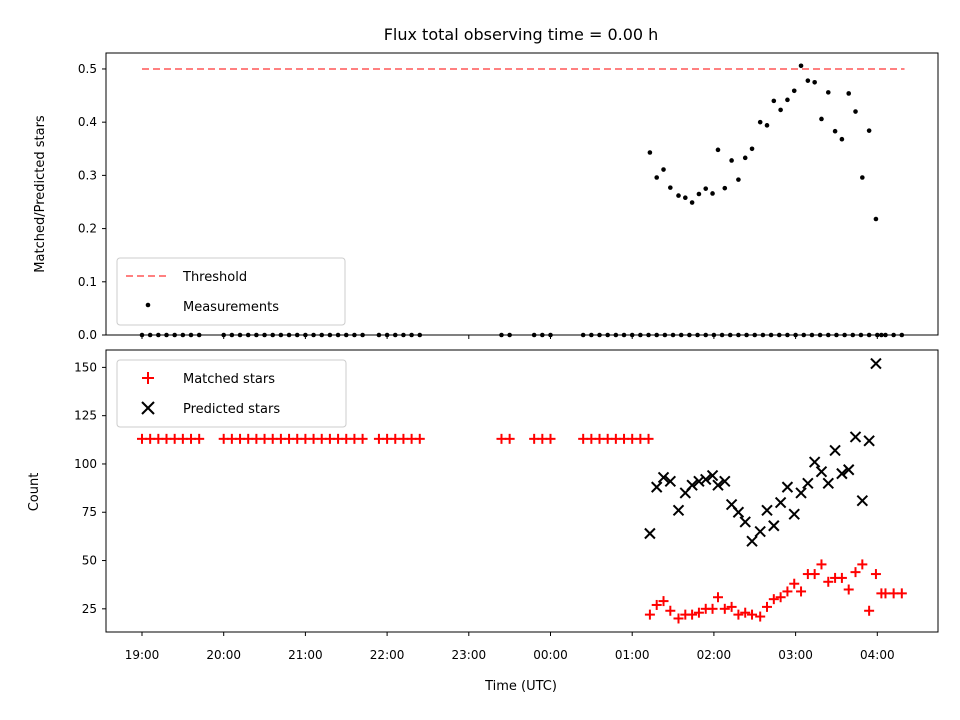  What do you see at coordinates (85, 367) in the screenshot?
I see `bottom-y-tick-label: 150` at bounding box center [85, 367].